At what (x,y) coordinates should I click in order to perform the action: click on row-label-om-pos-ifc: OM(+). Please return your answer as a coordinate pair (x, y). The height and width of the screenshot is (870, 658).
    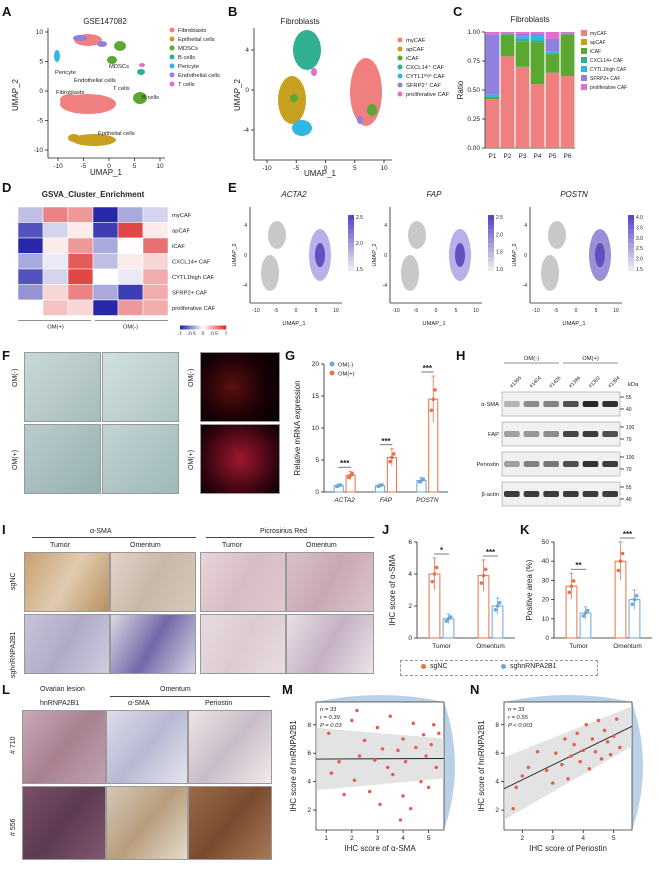
    Looking at the image, I should click on (191, 459).